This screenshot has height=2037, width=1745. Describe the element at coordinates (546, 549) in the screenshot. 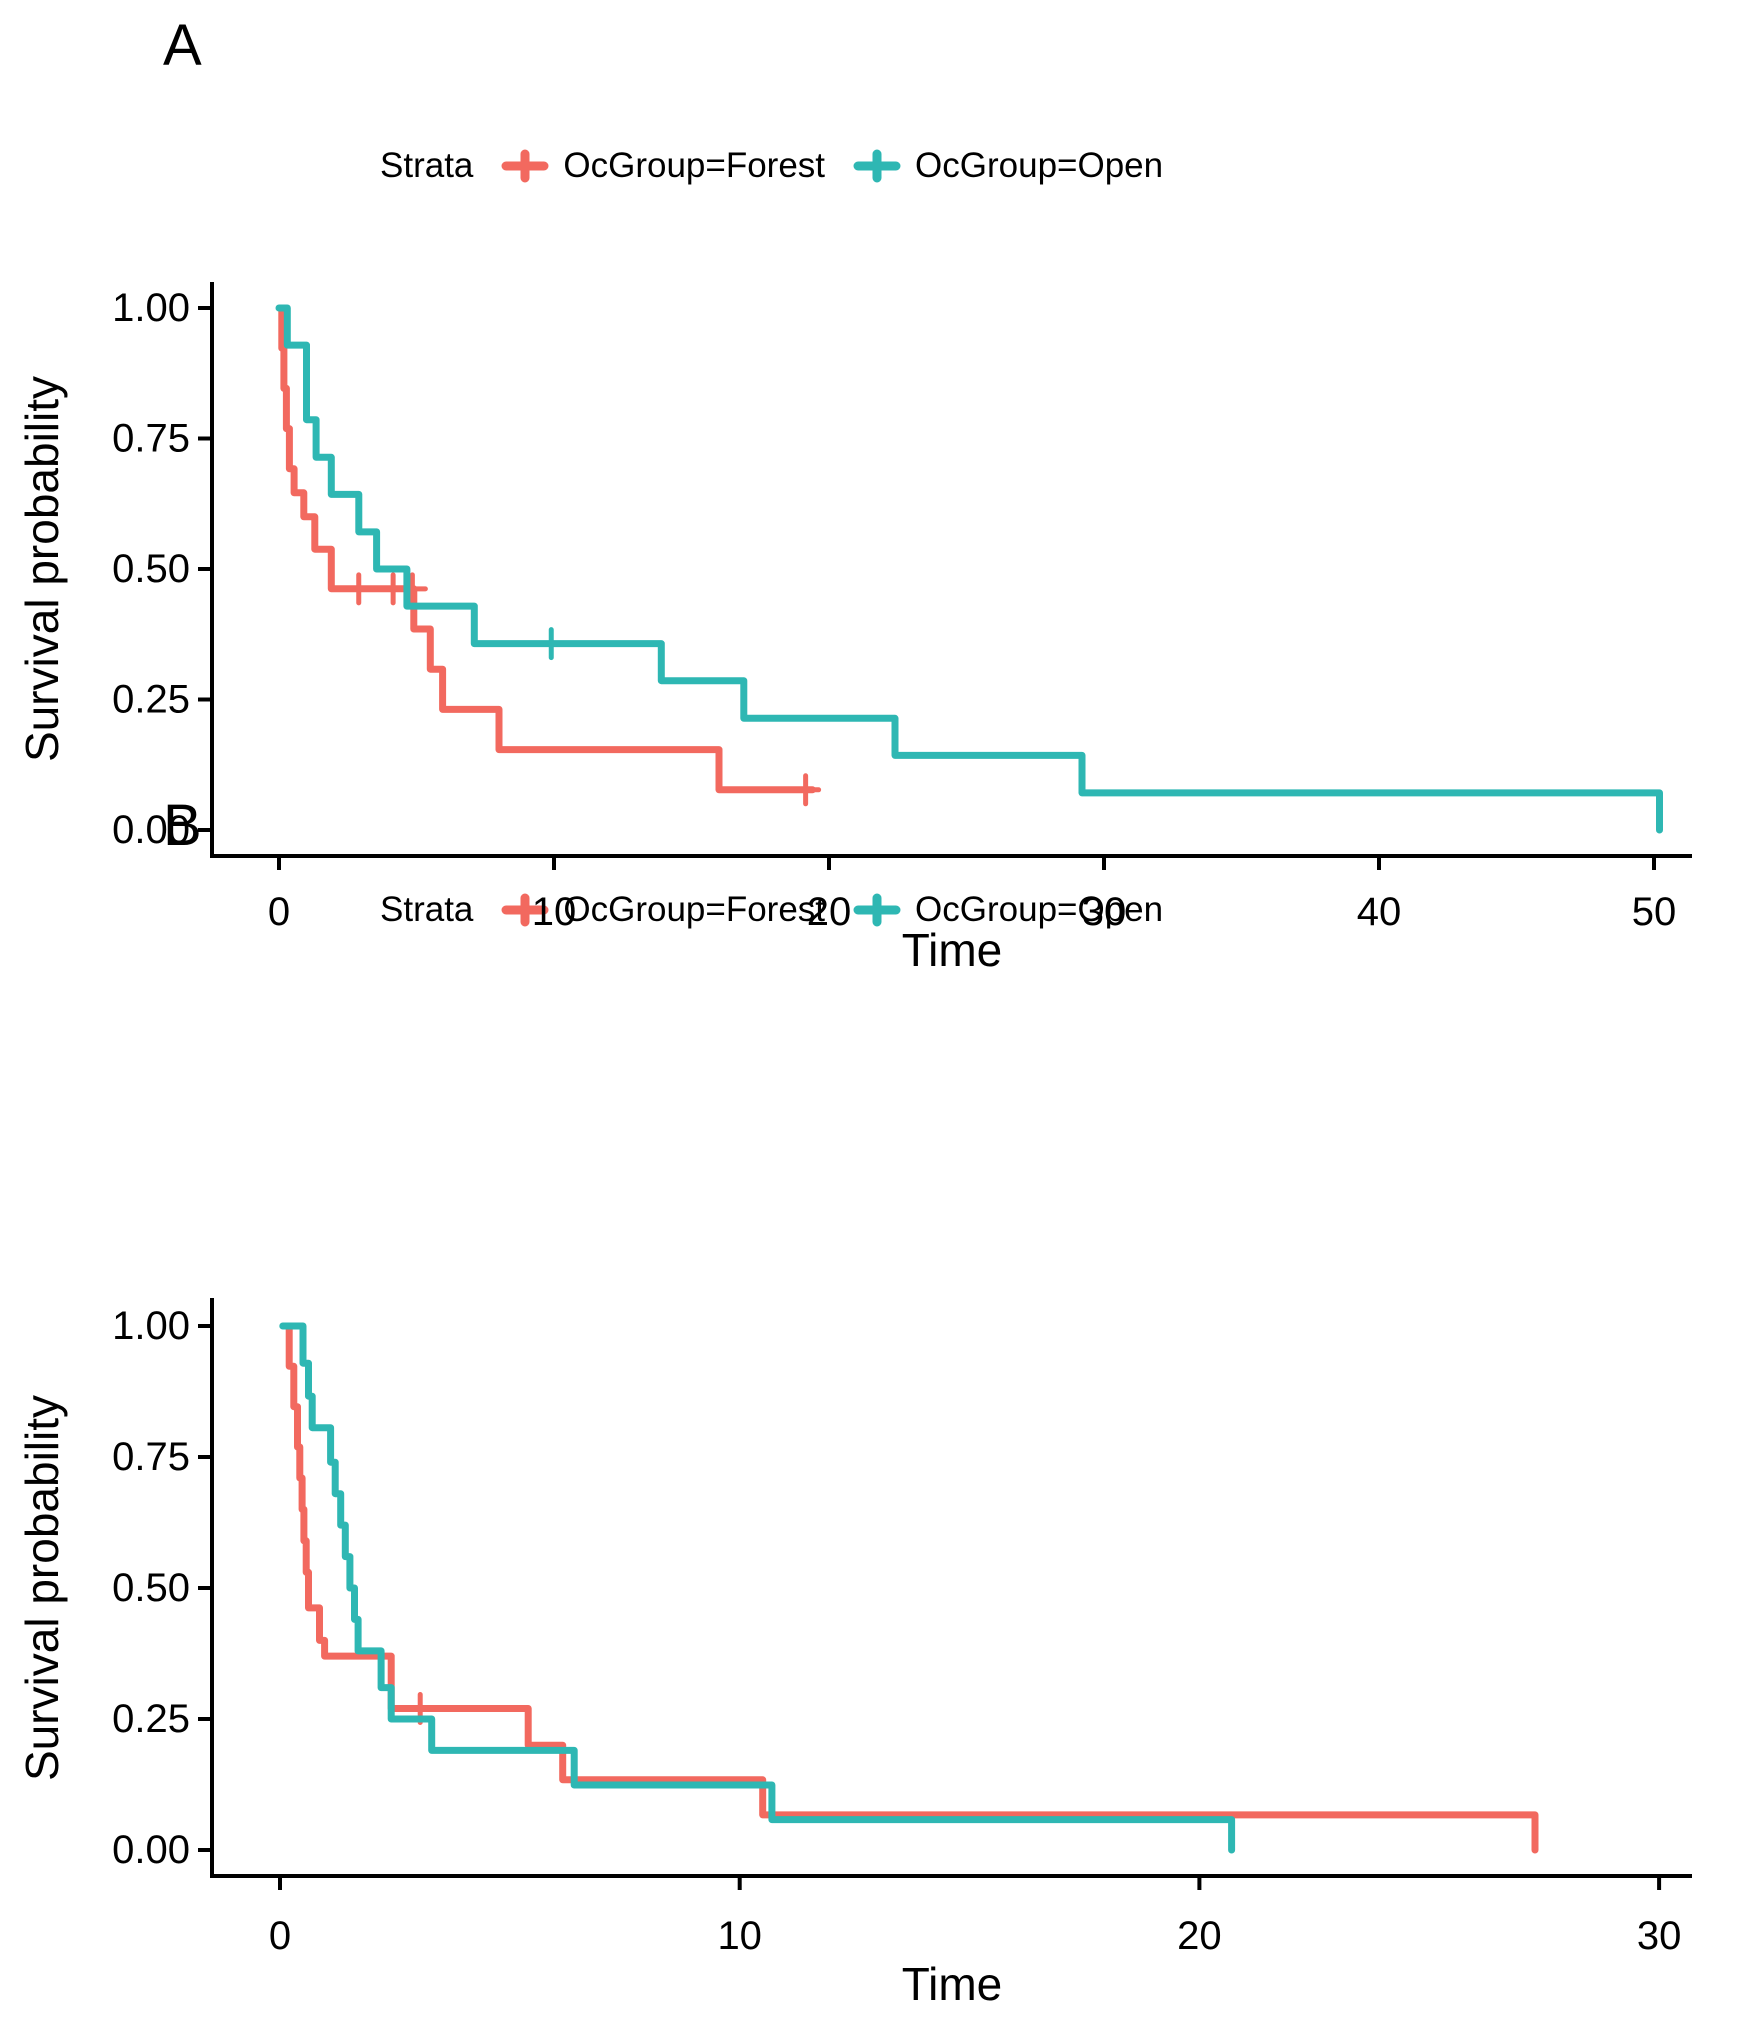

I see `km-curve-forest` at that location.